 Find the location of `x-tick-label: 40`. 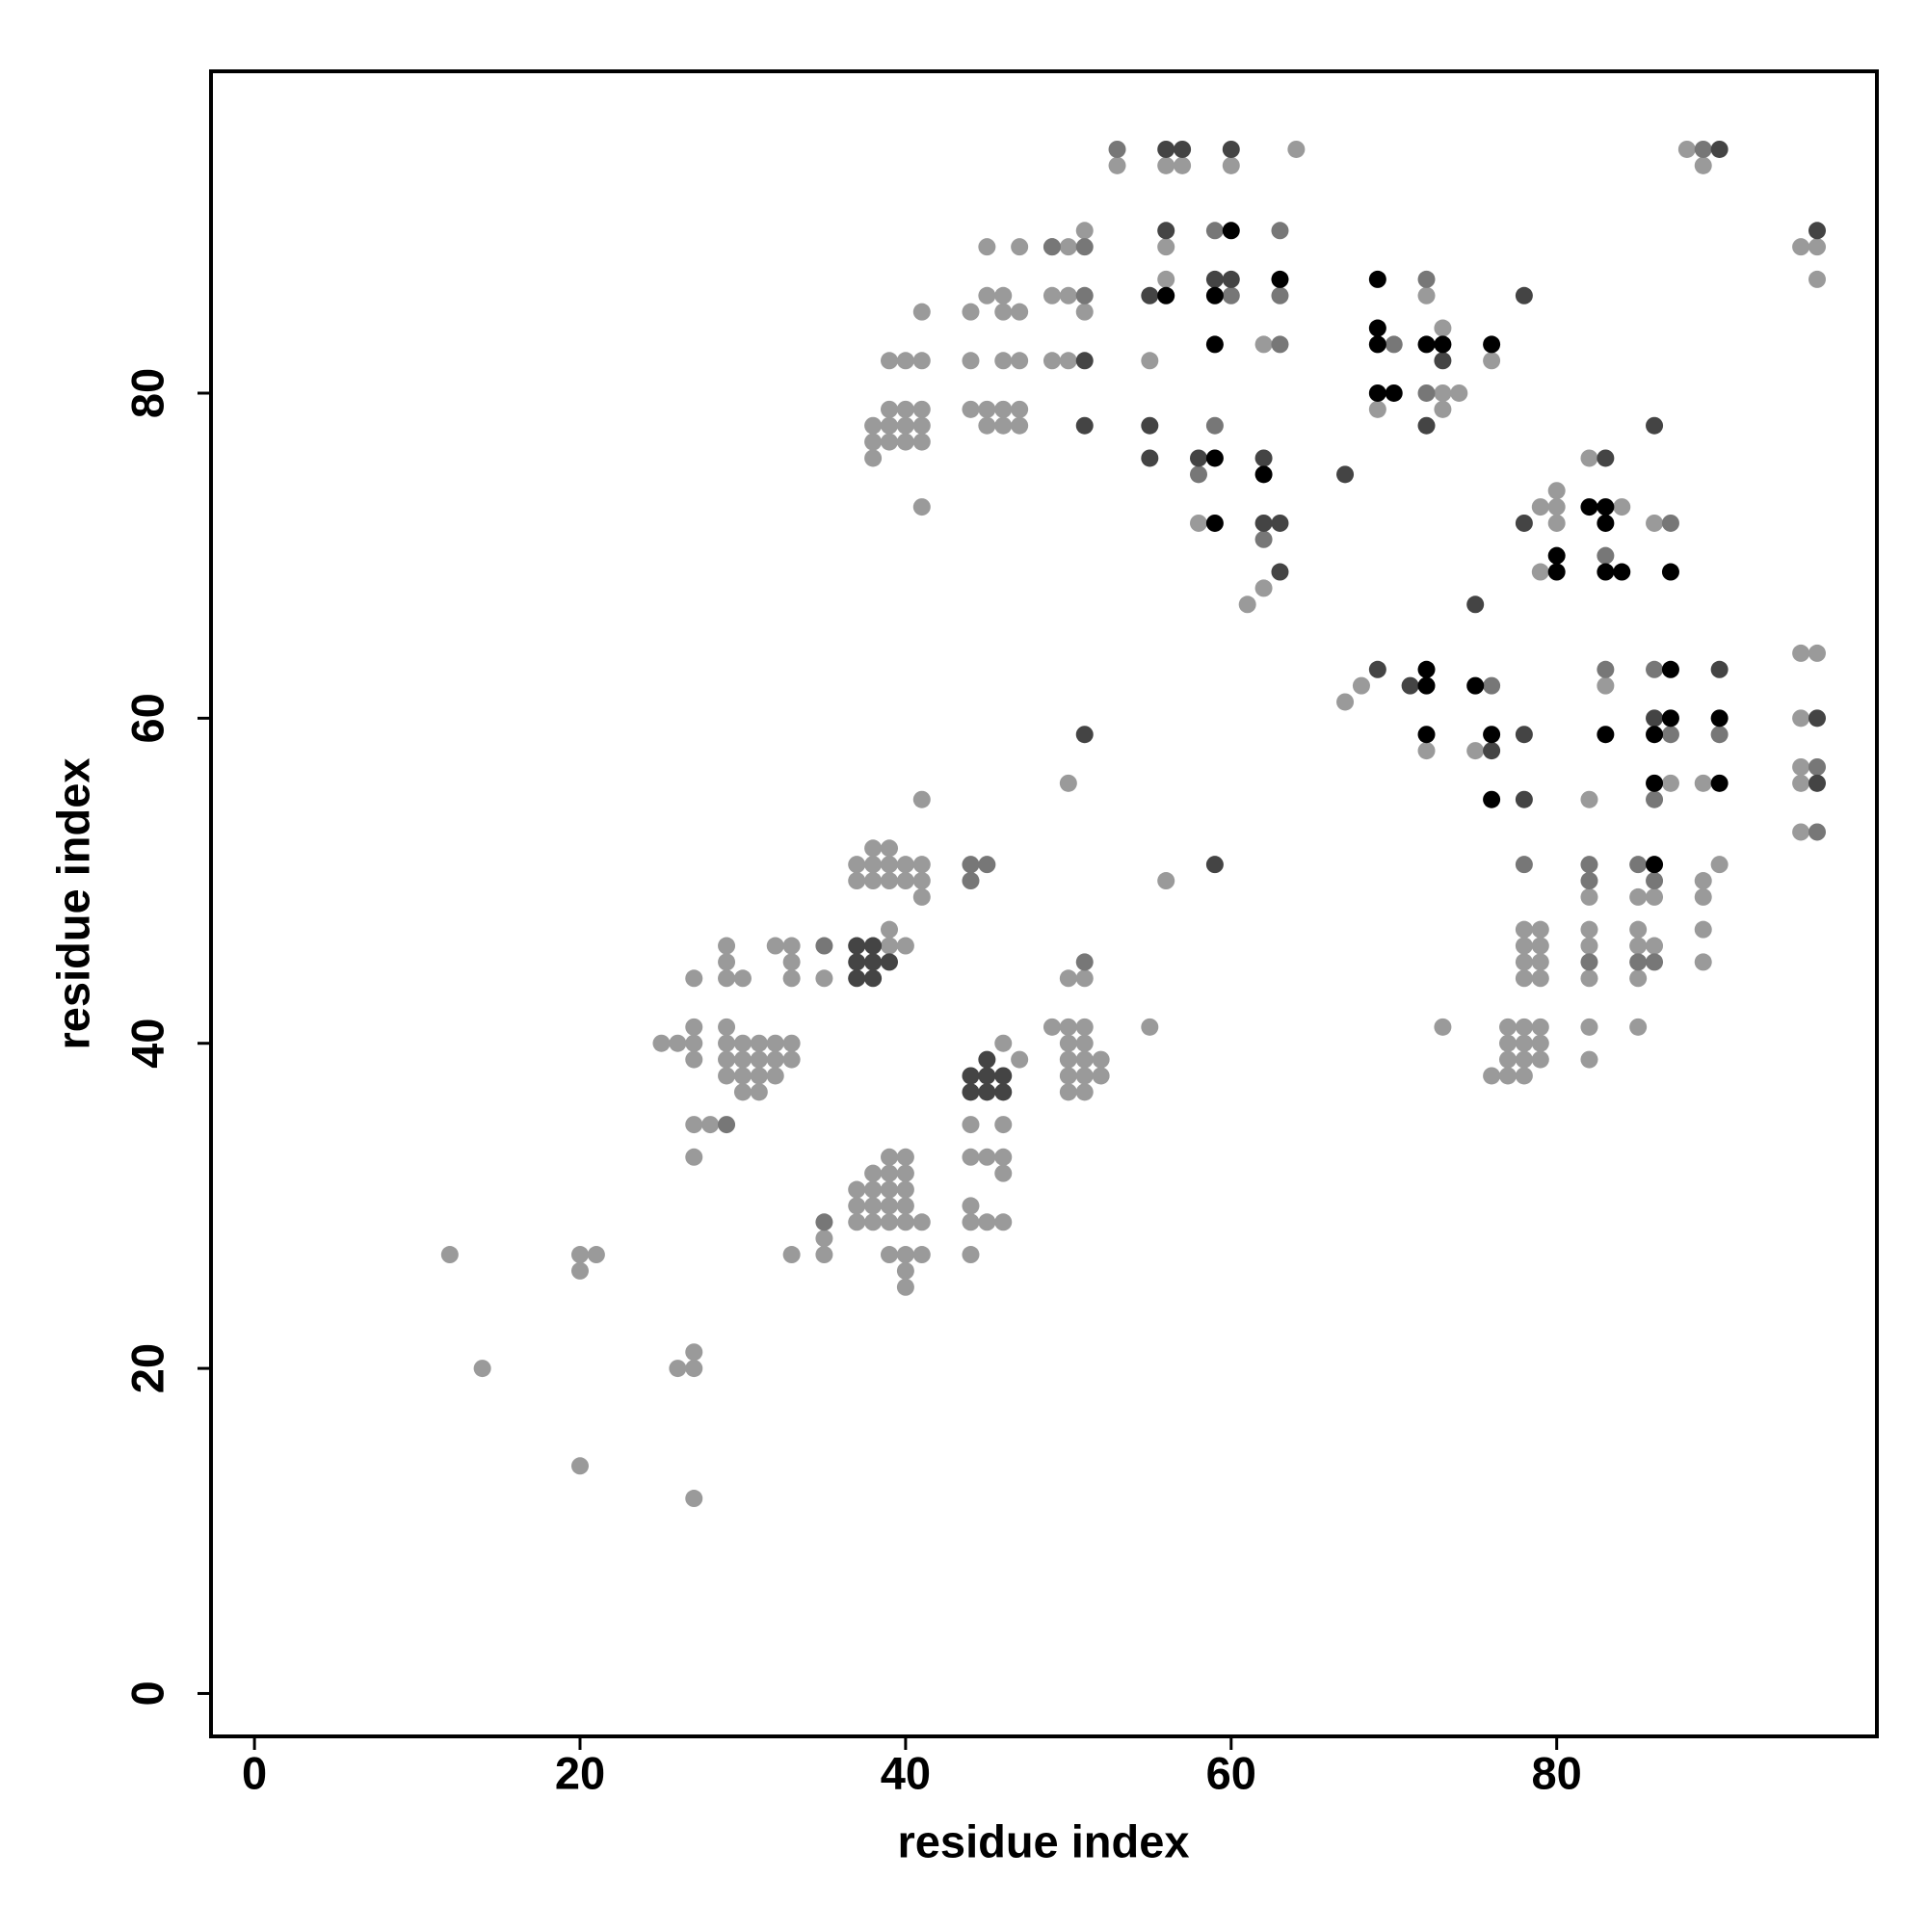

x-tick-label: 40 is located at coordinates (906, 1772).